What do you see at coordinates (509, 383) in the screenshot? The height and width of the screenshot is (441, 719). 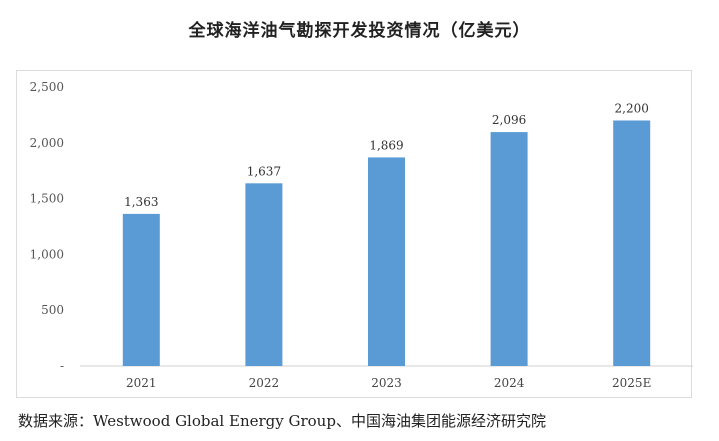 I see `x-tick-label: 2024` at bounding box center [509, 383].